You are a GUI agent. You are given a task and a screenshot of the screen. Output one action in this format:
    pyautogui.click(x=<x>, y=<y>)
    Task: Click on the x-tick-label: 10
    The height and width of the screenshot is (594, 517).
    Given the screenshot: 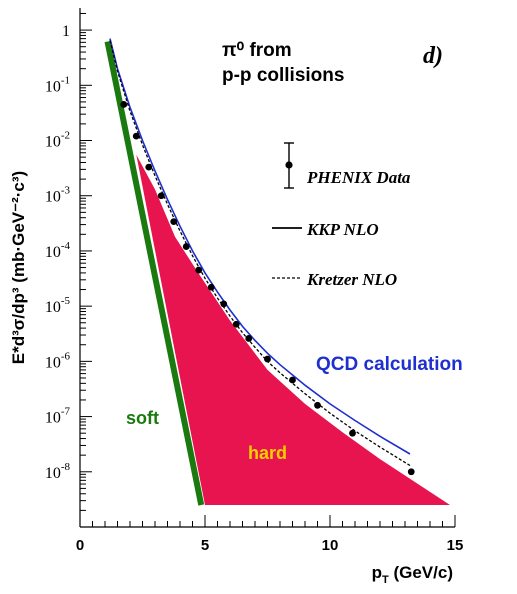 What is the action you would take?
    pyautogui.click(x=330, y=545)
    